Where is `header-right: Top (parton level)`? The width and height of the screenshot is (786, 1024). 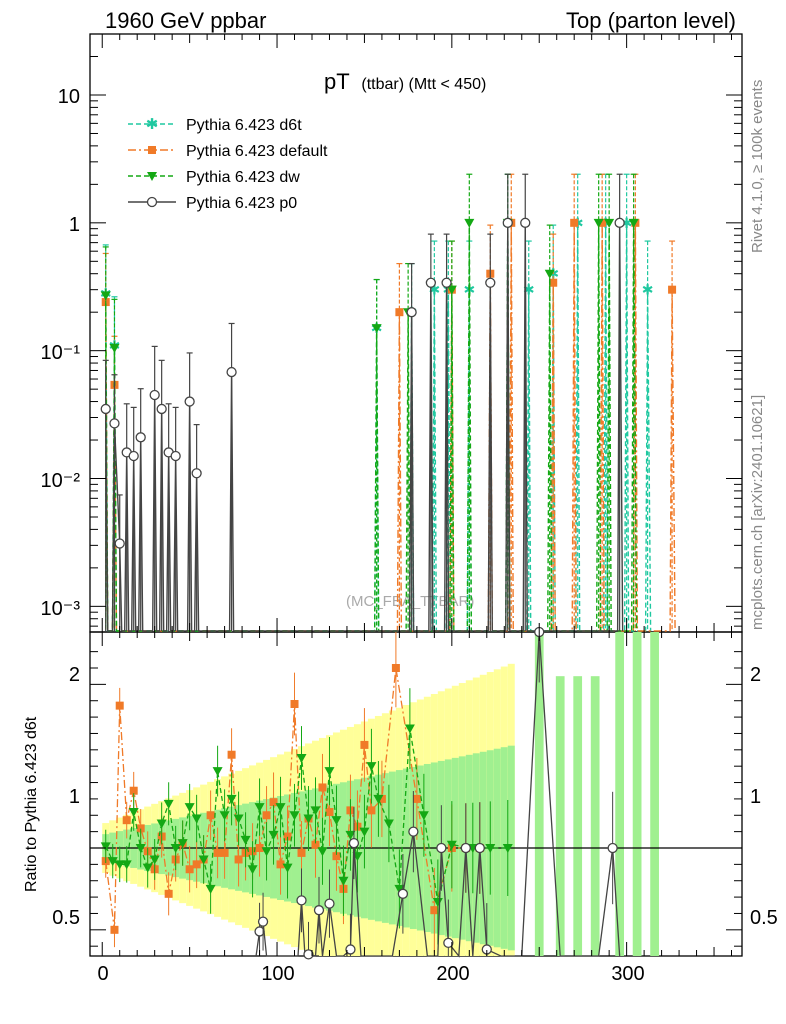 header-right: Top (parton level) is located at coordinates (651, 20).